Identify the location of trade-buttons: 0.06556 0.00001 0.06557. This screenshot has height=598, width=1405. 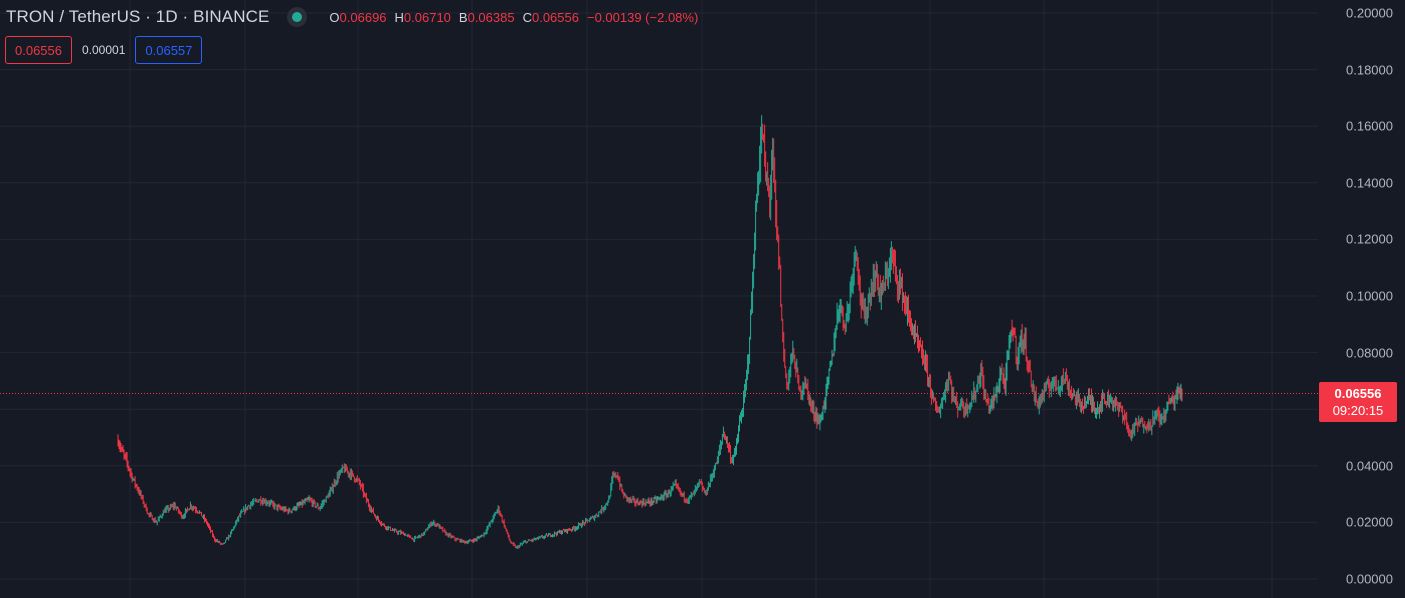
(104, 50).